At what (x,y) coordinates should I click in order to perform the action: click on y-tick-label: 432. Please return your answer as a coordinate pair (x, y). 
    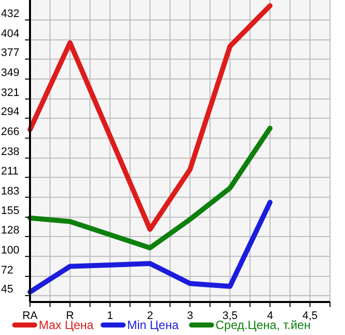
    Looking at the image, I should click on (10, 14).